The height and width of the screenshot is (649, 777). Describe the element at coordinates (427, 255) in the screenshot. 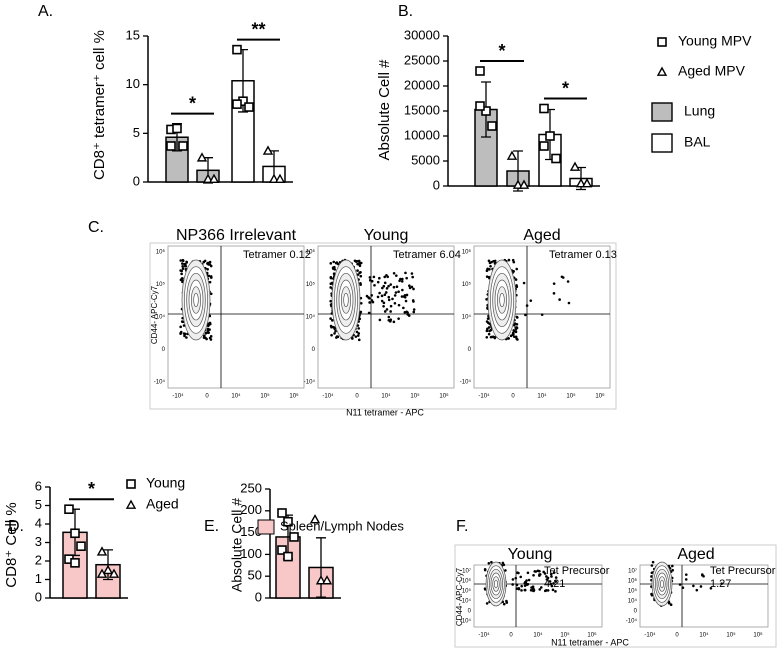

I see `gate-label: Tetramer 6.04` at that location.